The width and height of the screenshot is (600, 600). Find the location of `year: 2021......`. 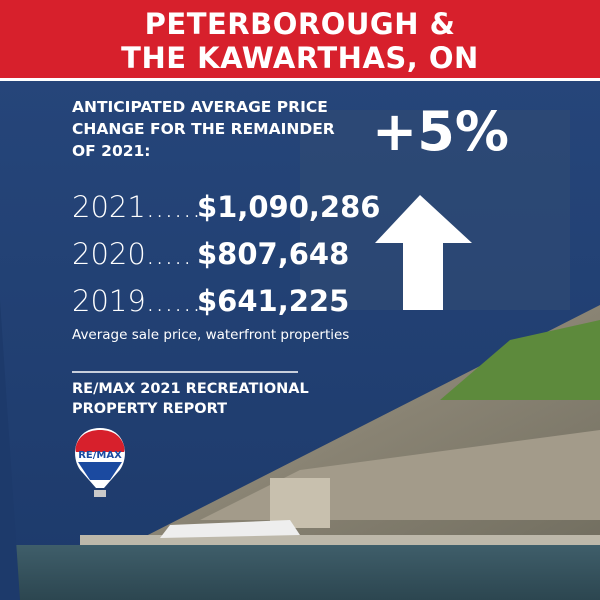

year: 2021...... is located at coordinates (137, 207).